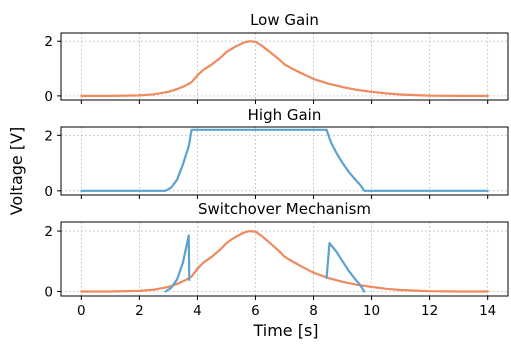 The width and height of the screenshot is (511, 345). What do you see at coordinates (487, 311) in the screenshot?
I see `x-tick-label: 14` at bounding box center [487, 311].